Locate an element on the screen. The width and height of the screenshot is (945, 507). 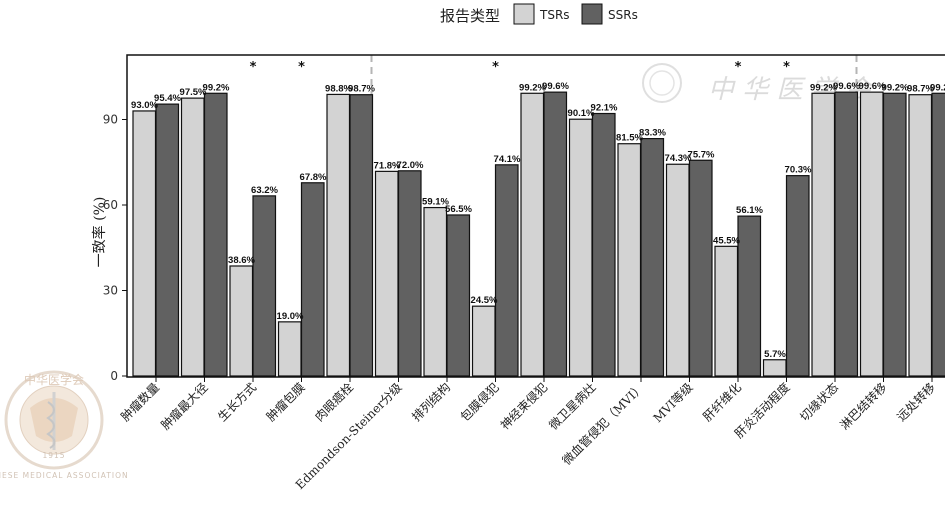
x-tick-label-14: 切缘状态 is located at coordinates (819, 402).